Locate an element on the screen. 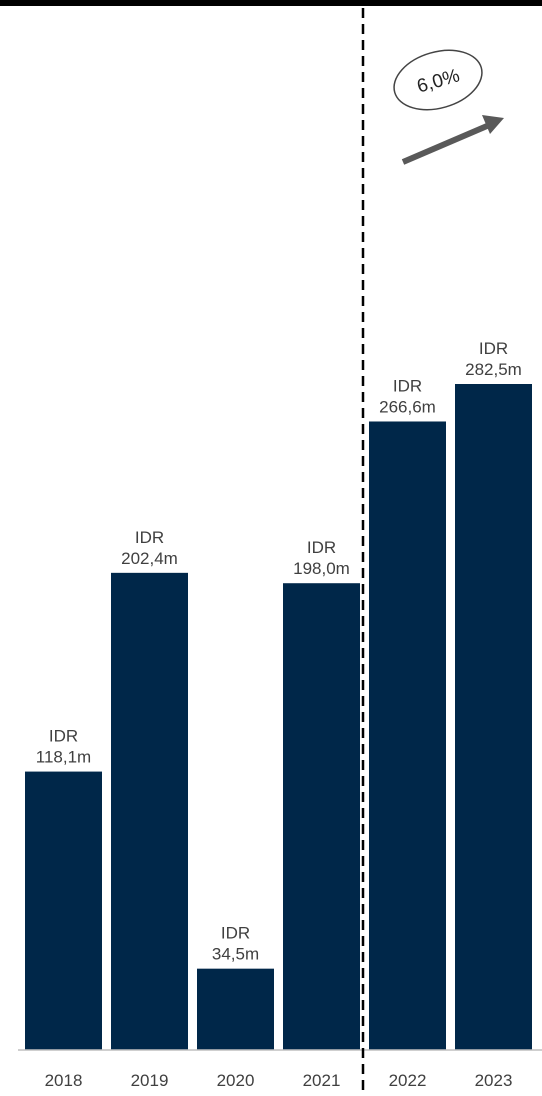  data-label-2018-line1: IDR is located at coordinates (63, 736).